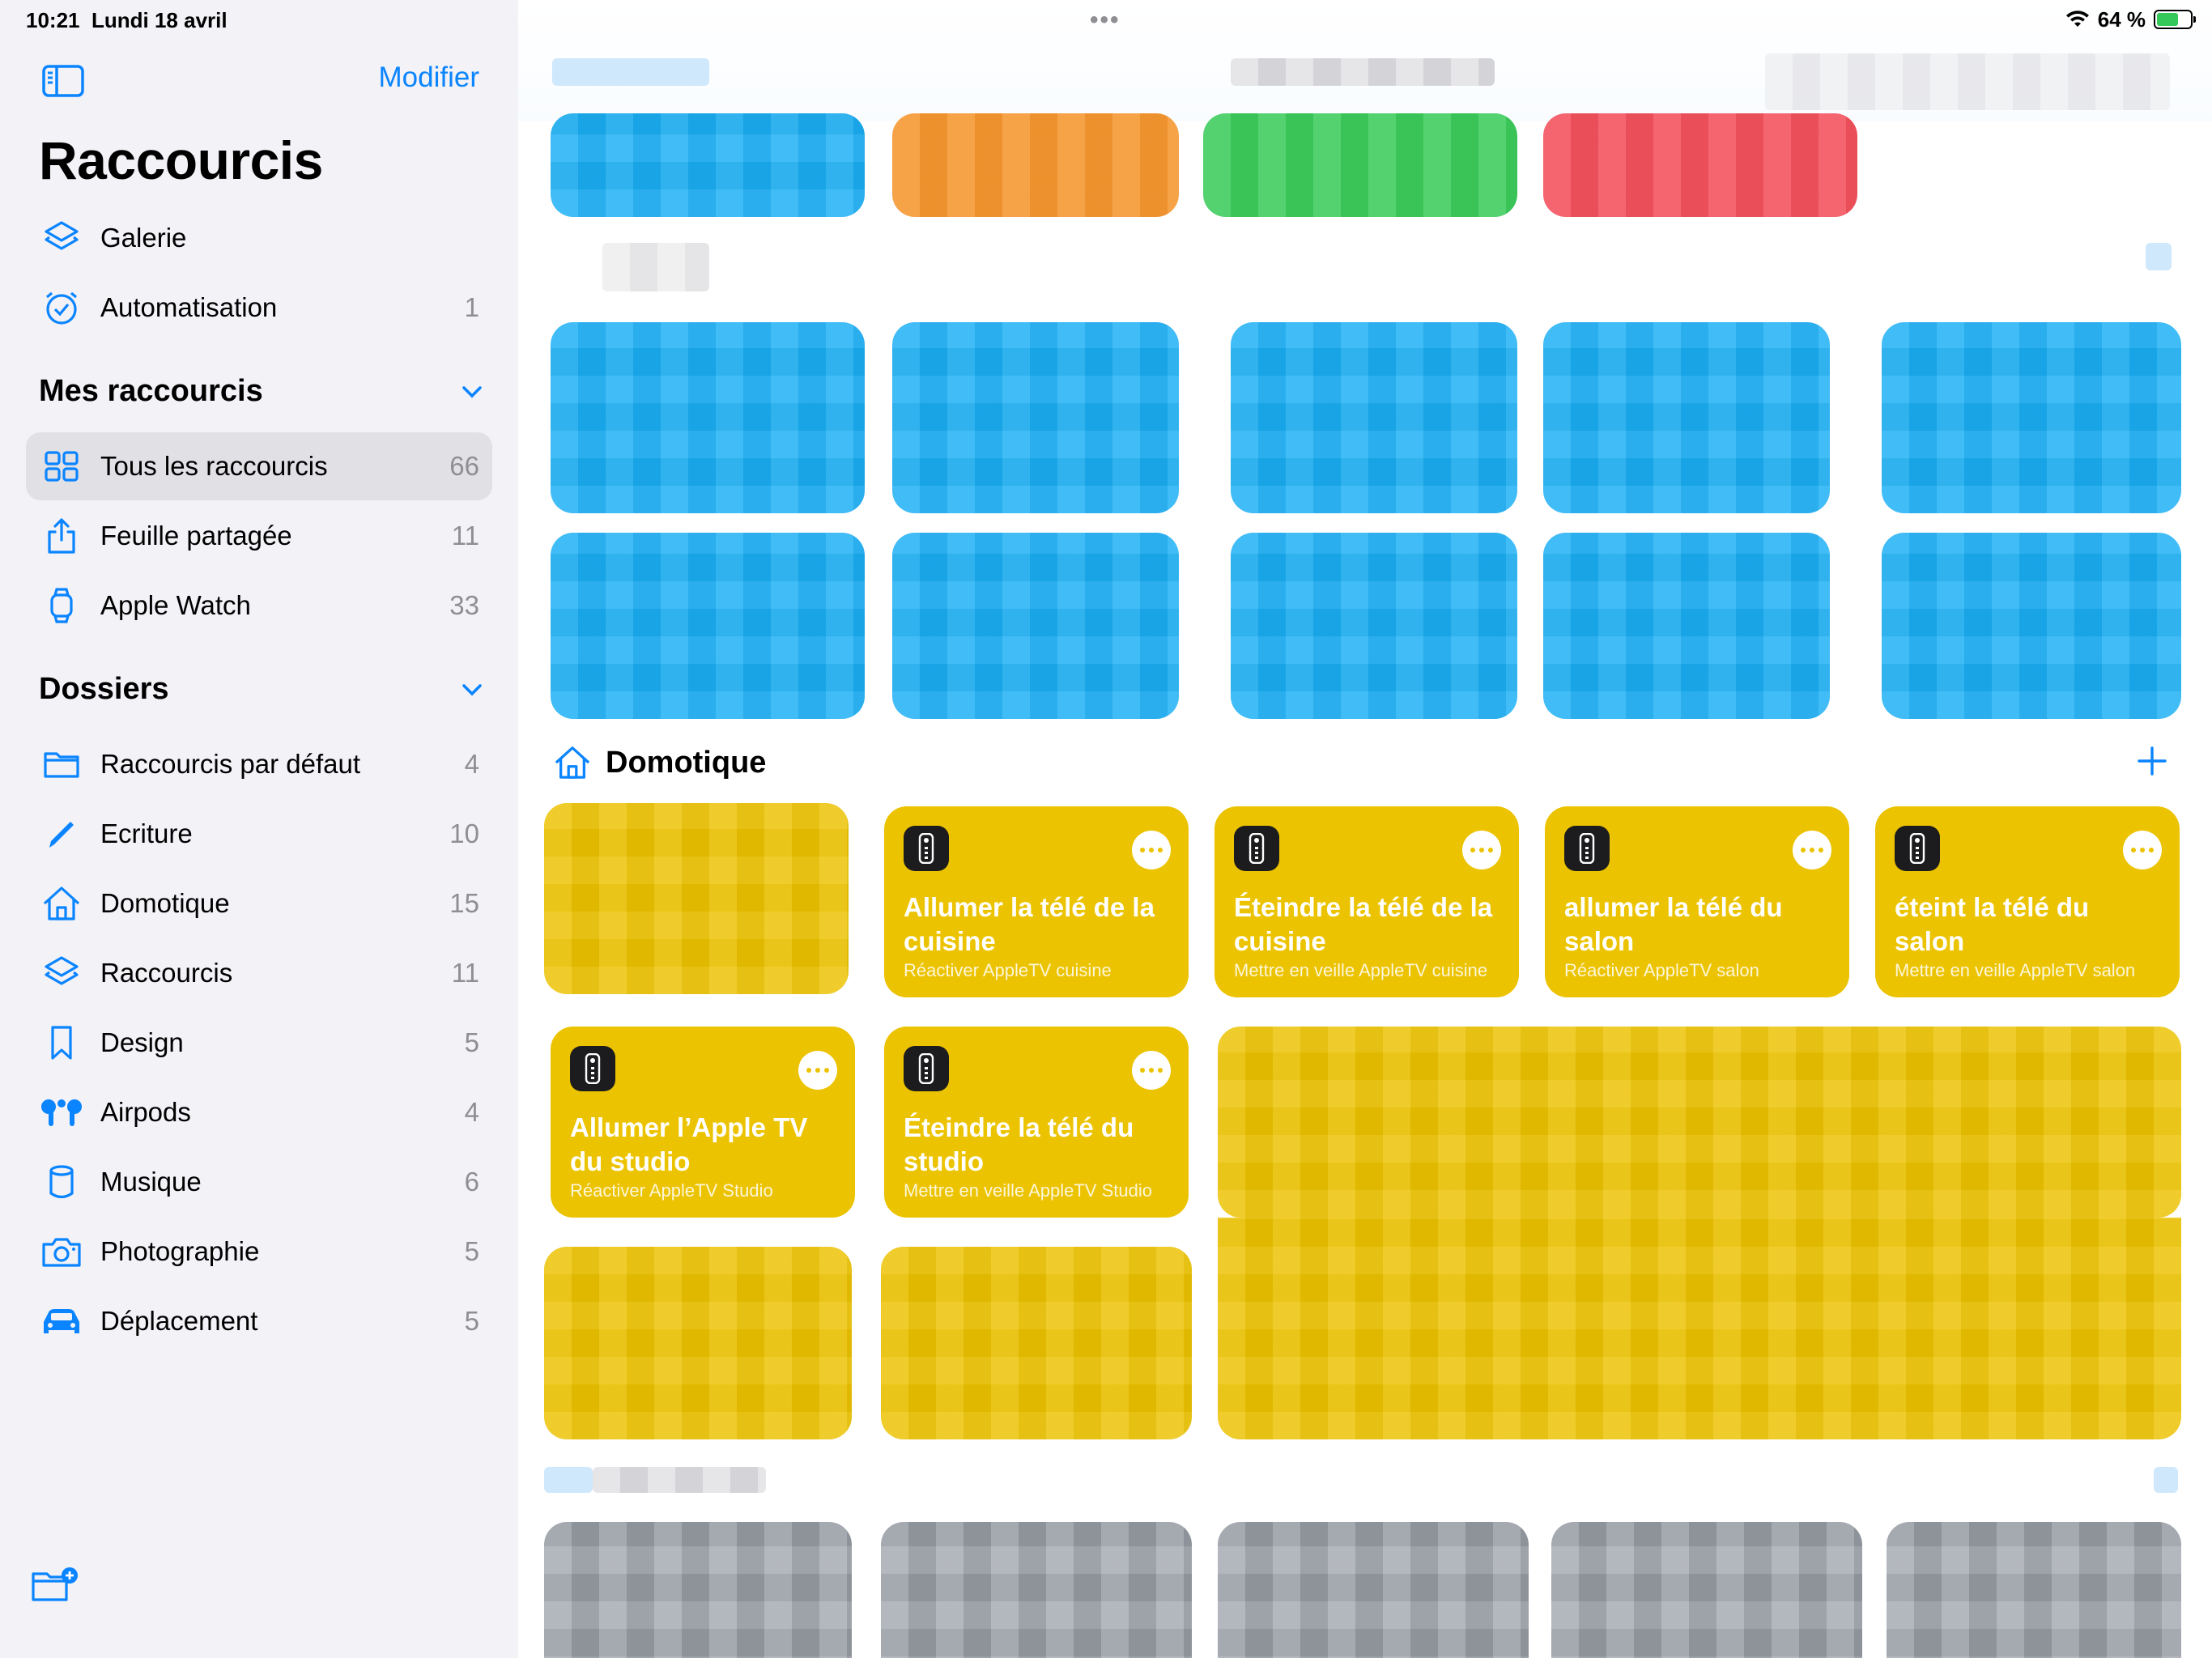 This screenshot has height=1658, width=2212. I want to click on sidebar-title: Raccourcis, so click(181, 160).